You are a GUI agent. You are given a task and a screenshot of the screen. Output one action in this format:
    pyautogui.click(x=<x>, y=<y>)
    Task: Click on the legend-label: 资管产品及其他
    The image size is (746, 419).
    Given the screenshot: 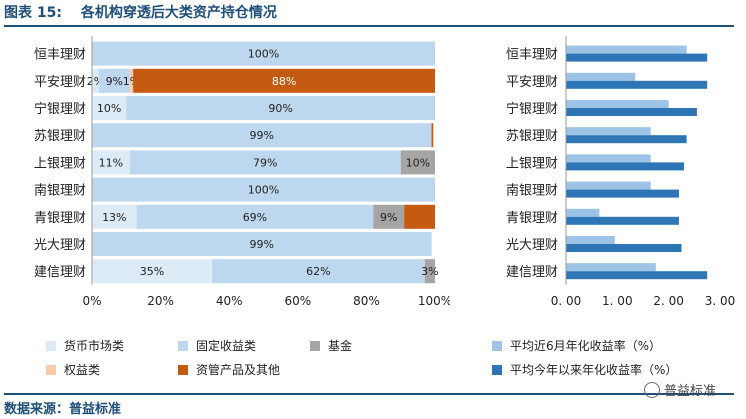 What is the action you would take?
    pyautogui.click(x=238, y=370)
    